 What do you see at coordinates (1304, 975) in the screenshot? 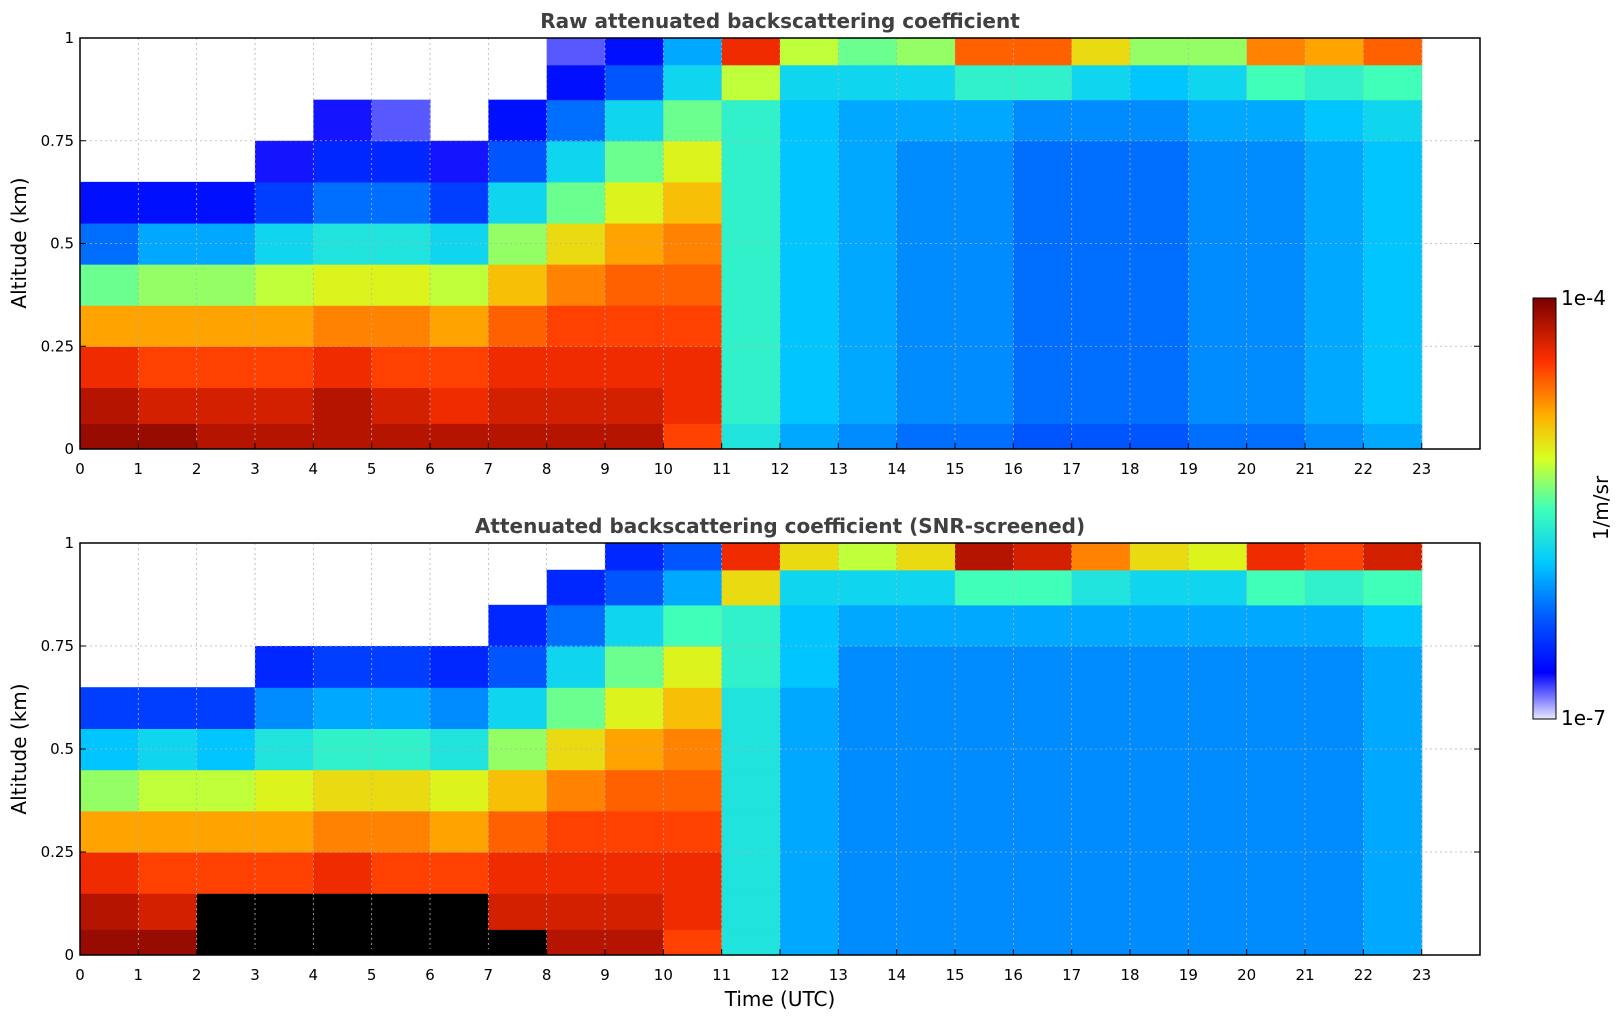
I see `bottom-x-tick-label: 21` at bounding box center [1304, 975].